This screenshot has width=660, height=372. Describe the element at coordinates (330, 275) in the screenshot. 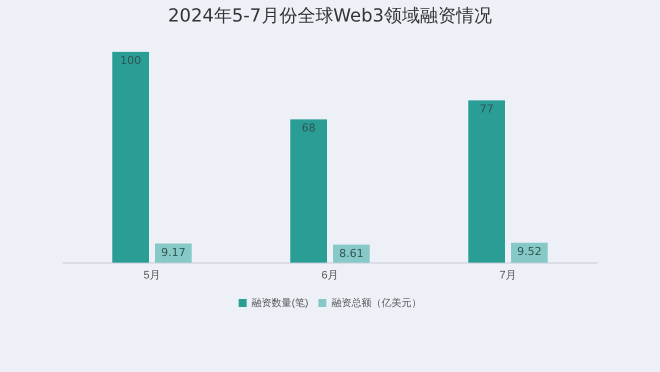

I see `x-tick-label: 6月` at that location.